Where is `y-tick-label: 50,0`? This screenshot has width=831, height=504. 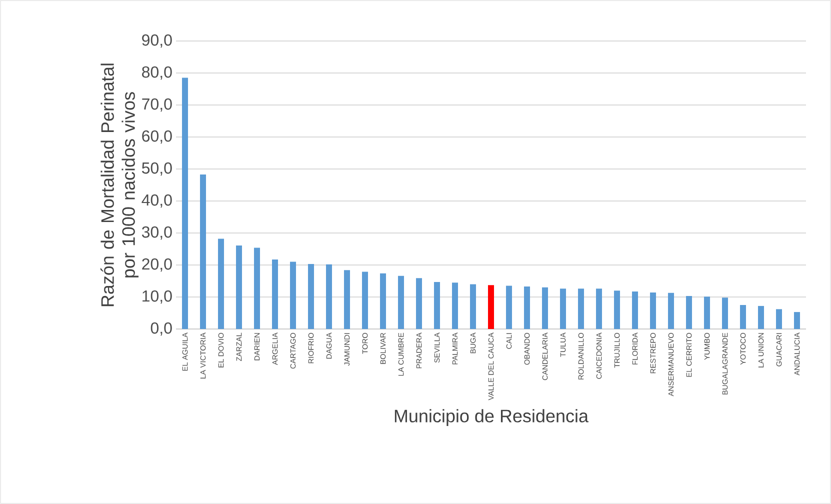 y-tick-label: 50,0 is located at coordinates (157, 169).